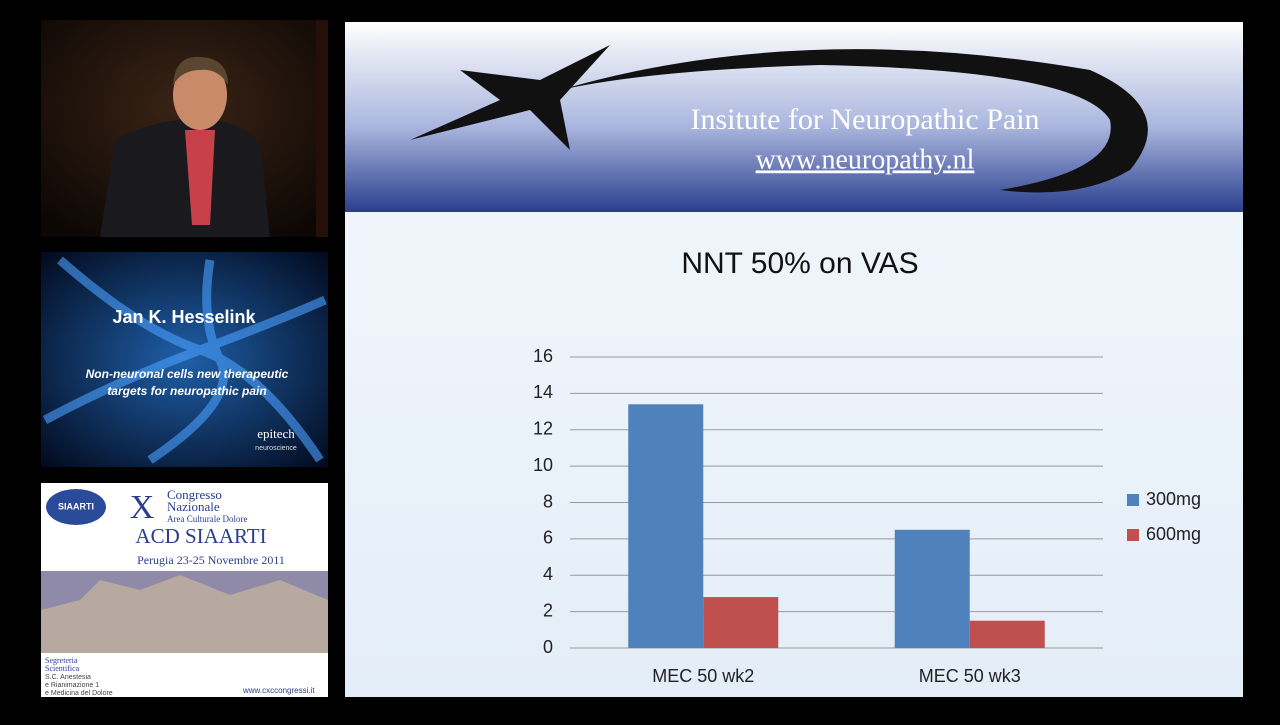 This screenshot has width=1280, height=725. I want to click on x-tick-label: MEC 50 wk2, so click(703, 676).